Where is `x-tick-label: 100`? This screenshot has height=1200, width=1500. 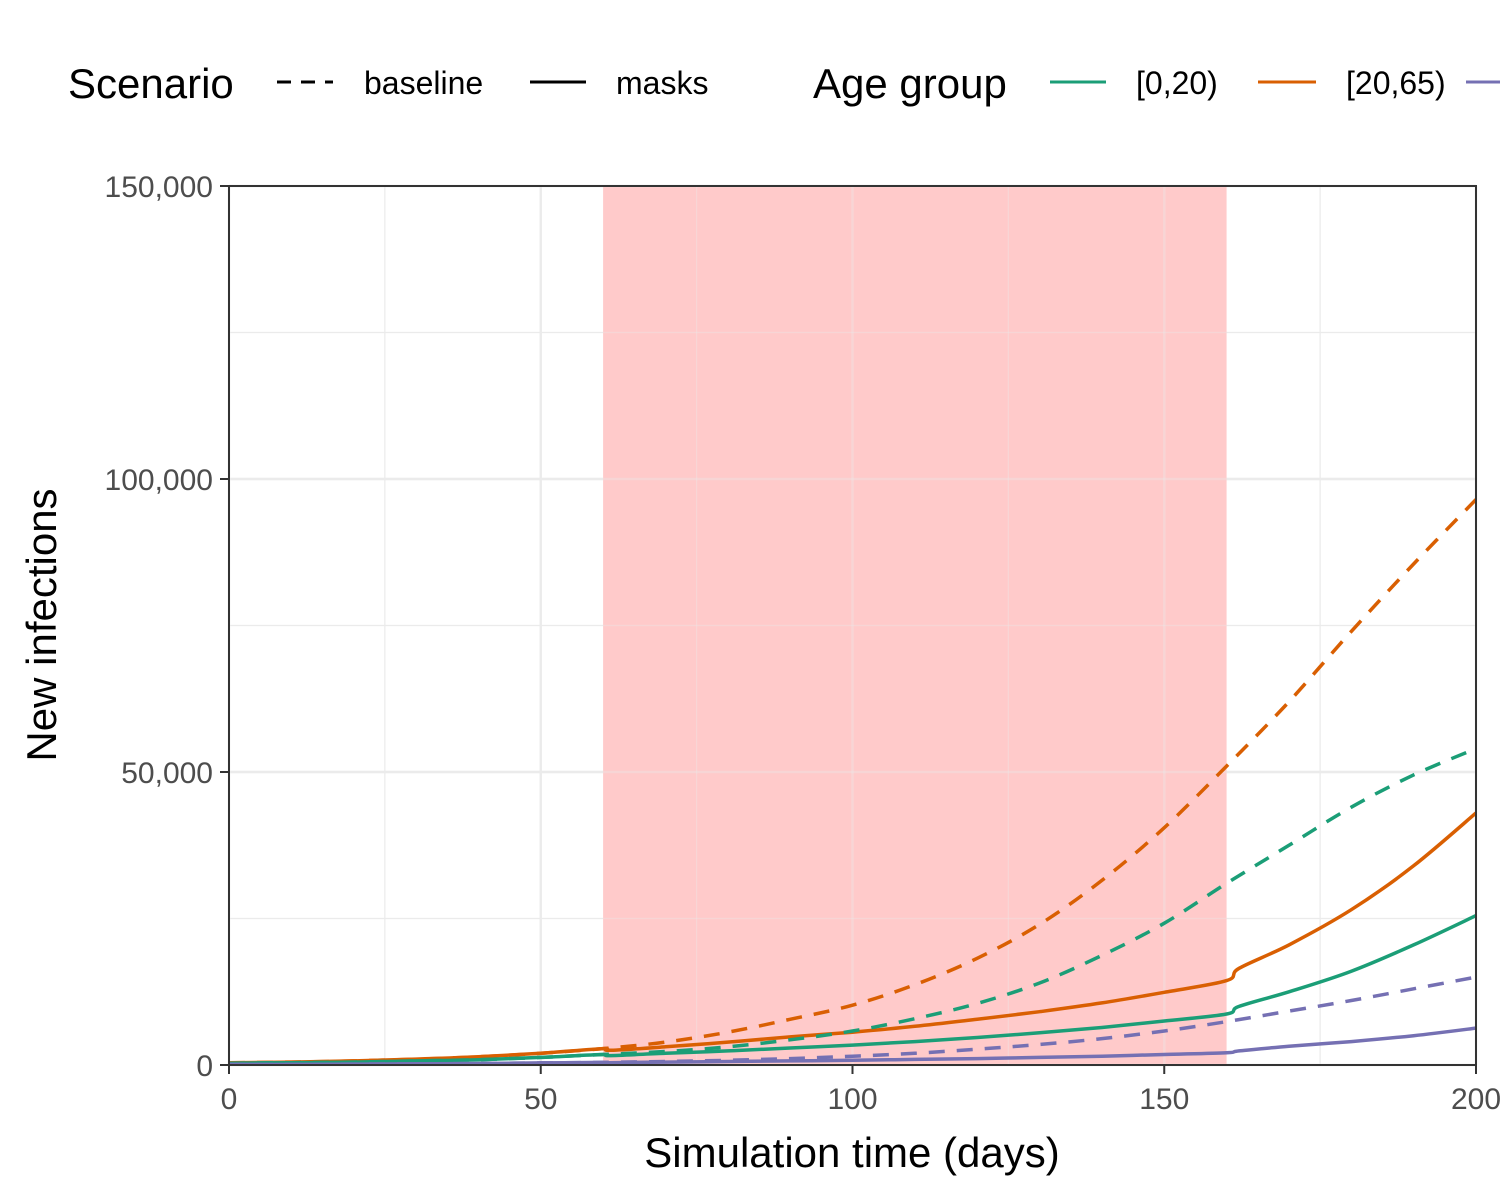 x-tick-label: 100 is located at coordinates (852, 1099).